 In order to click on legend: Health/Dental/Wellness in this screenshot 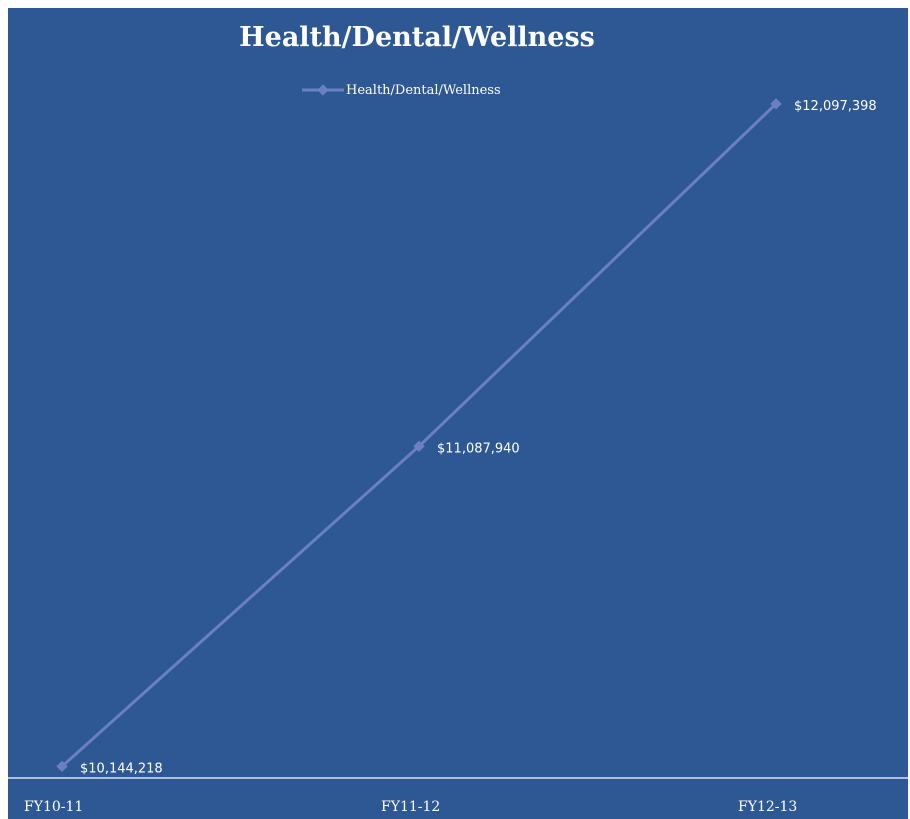, I will do `click(401, 90)`.